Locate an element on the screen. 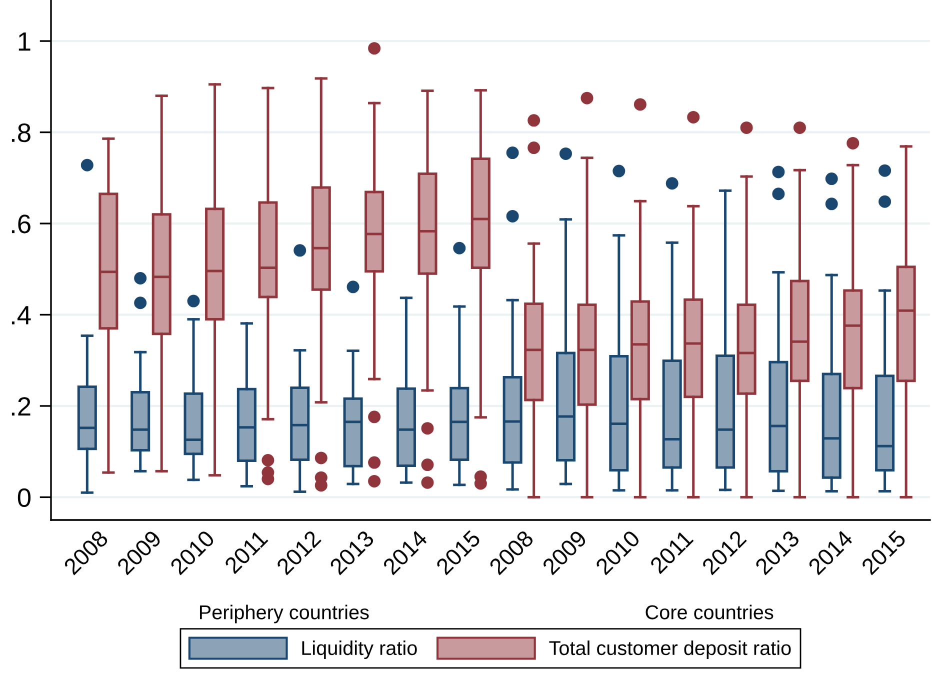 Image resolution: width=935 pixels, height=680 pixels. y-tick-label: .8 is located at coordinates (21, 132).